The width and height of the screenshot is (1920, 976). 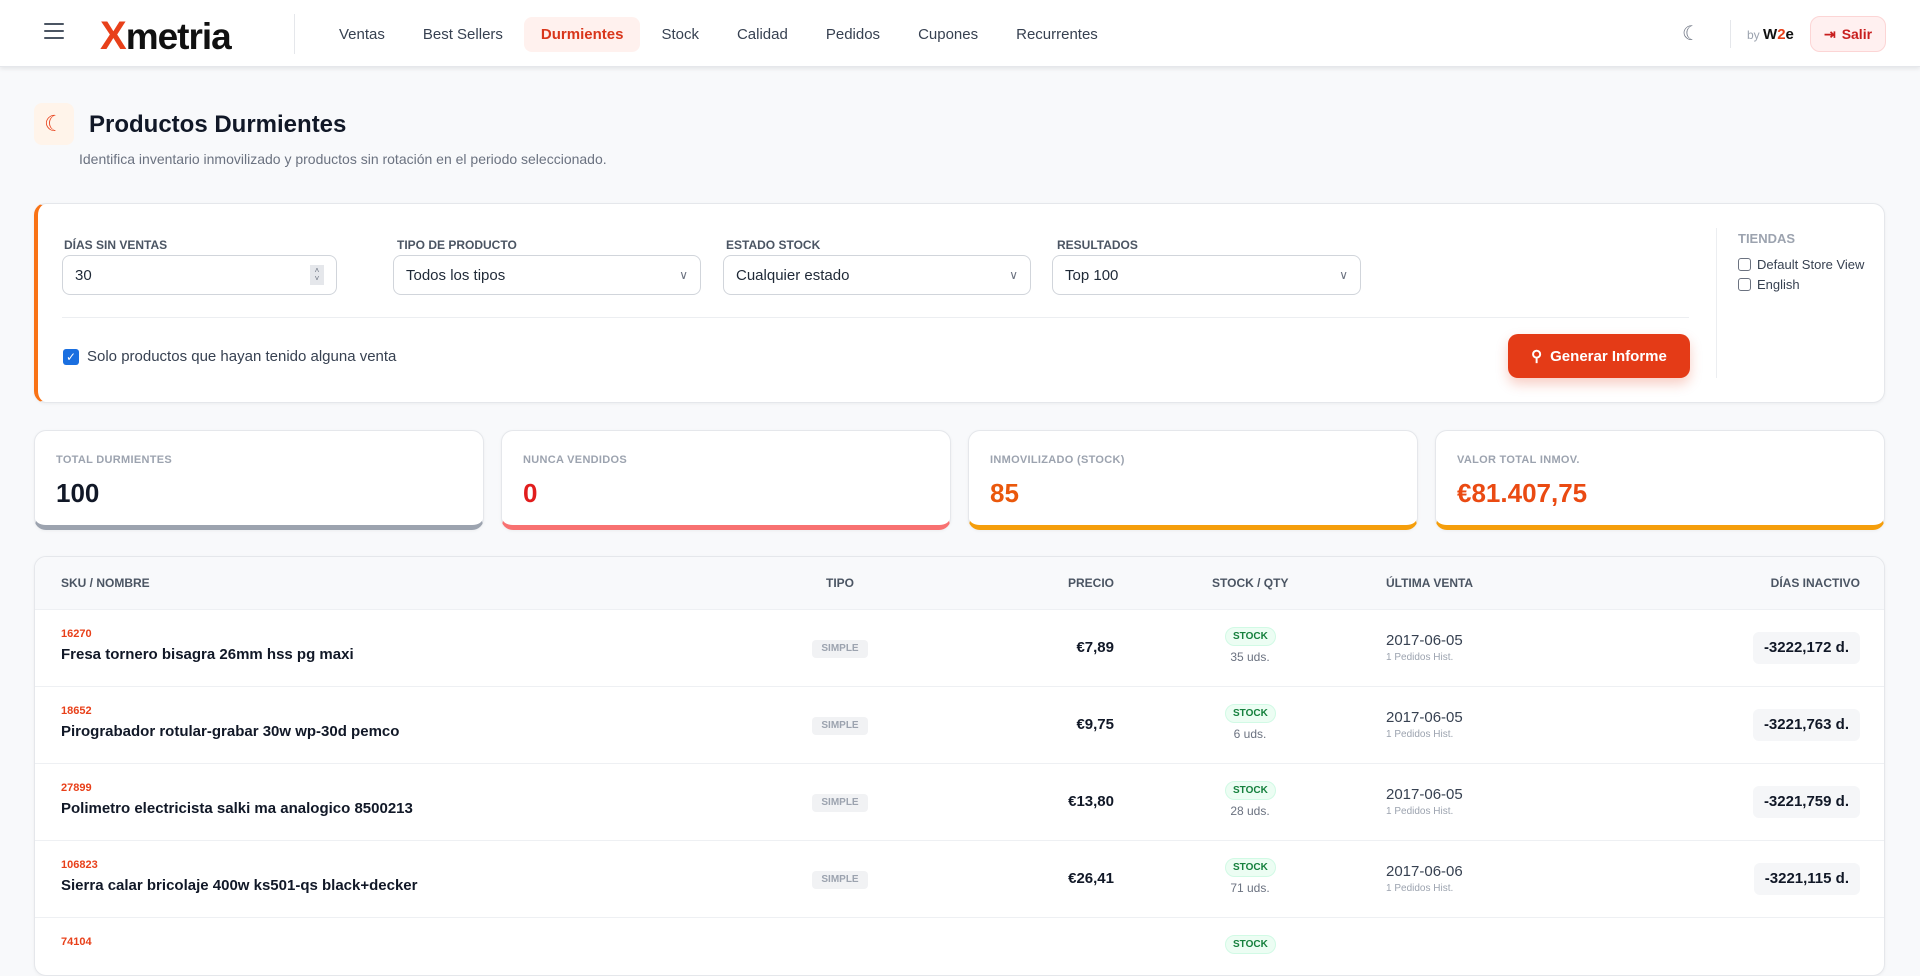 What do you see at coordinates (762, 34) in the screenshot?
I see `nav-calidad: Calidad` at bounding box center [762, 34].